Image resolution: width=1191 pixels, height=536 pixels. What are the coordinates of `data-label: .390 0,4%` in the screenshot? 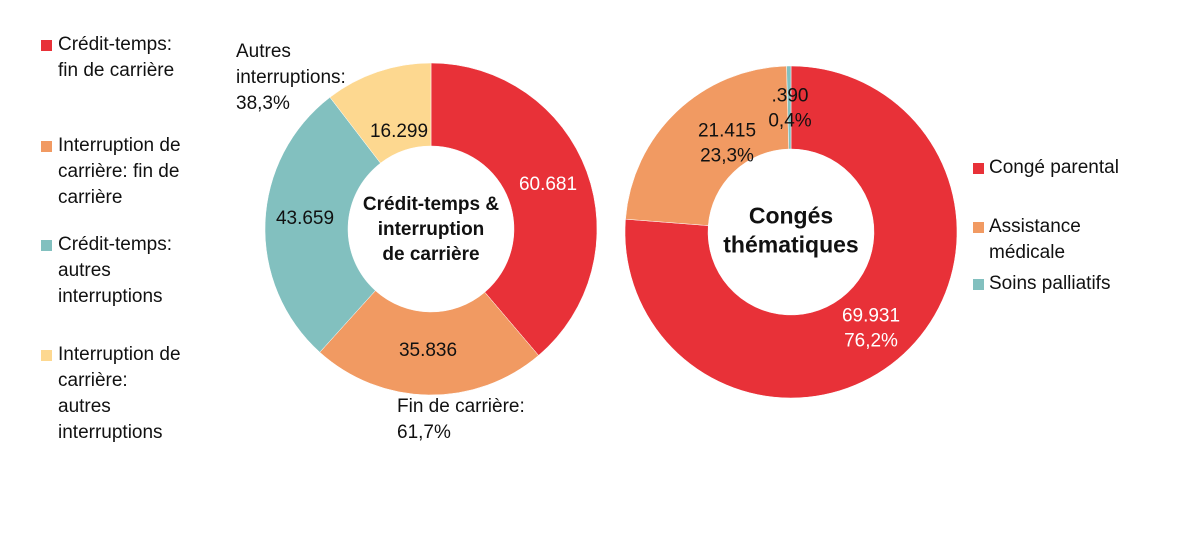 It's located at (789, 109).